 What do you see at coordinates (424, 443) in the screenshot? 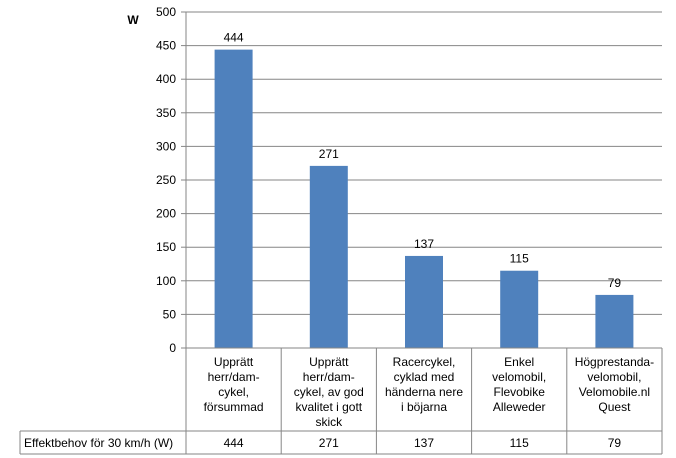
I see `table-value: 137` at bounding box center [424, 443].